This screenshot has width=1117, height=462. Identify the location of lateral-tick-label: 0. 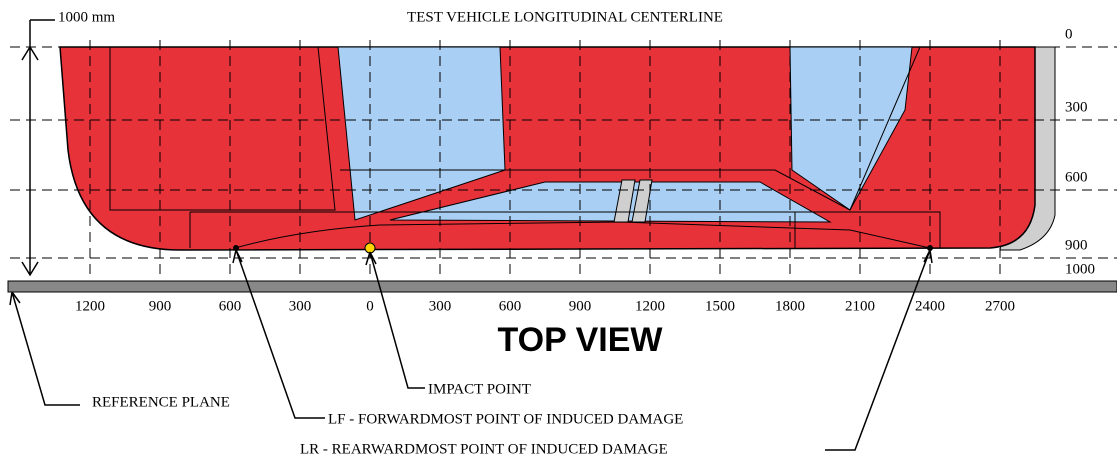
(1069, 34).